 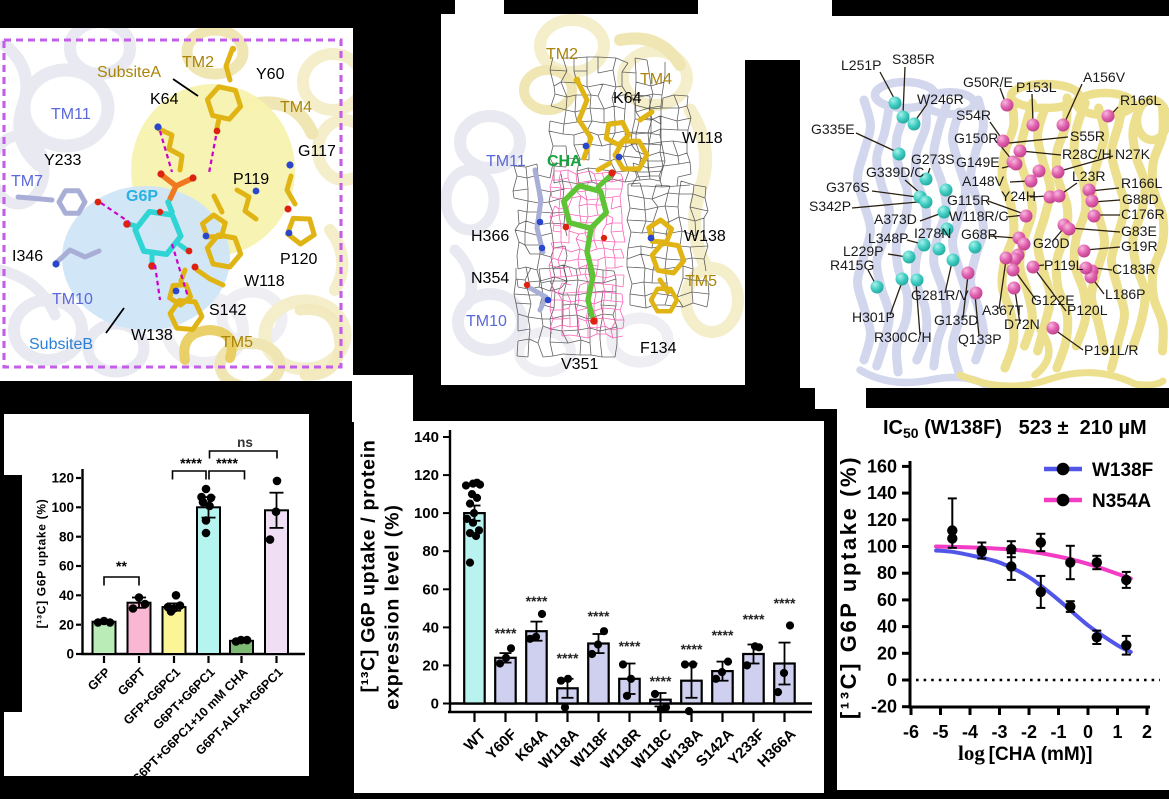 What do you see at coordinates (426, 437) in the screenshot?
I see `svg-text: 140` at bounding box center [426, 437].